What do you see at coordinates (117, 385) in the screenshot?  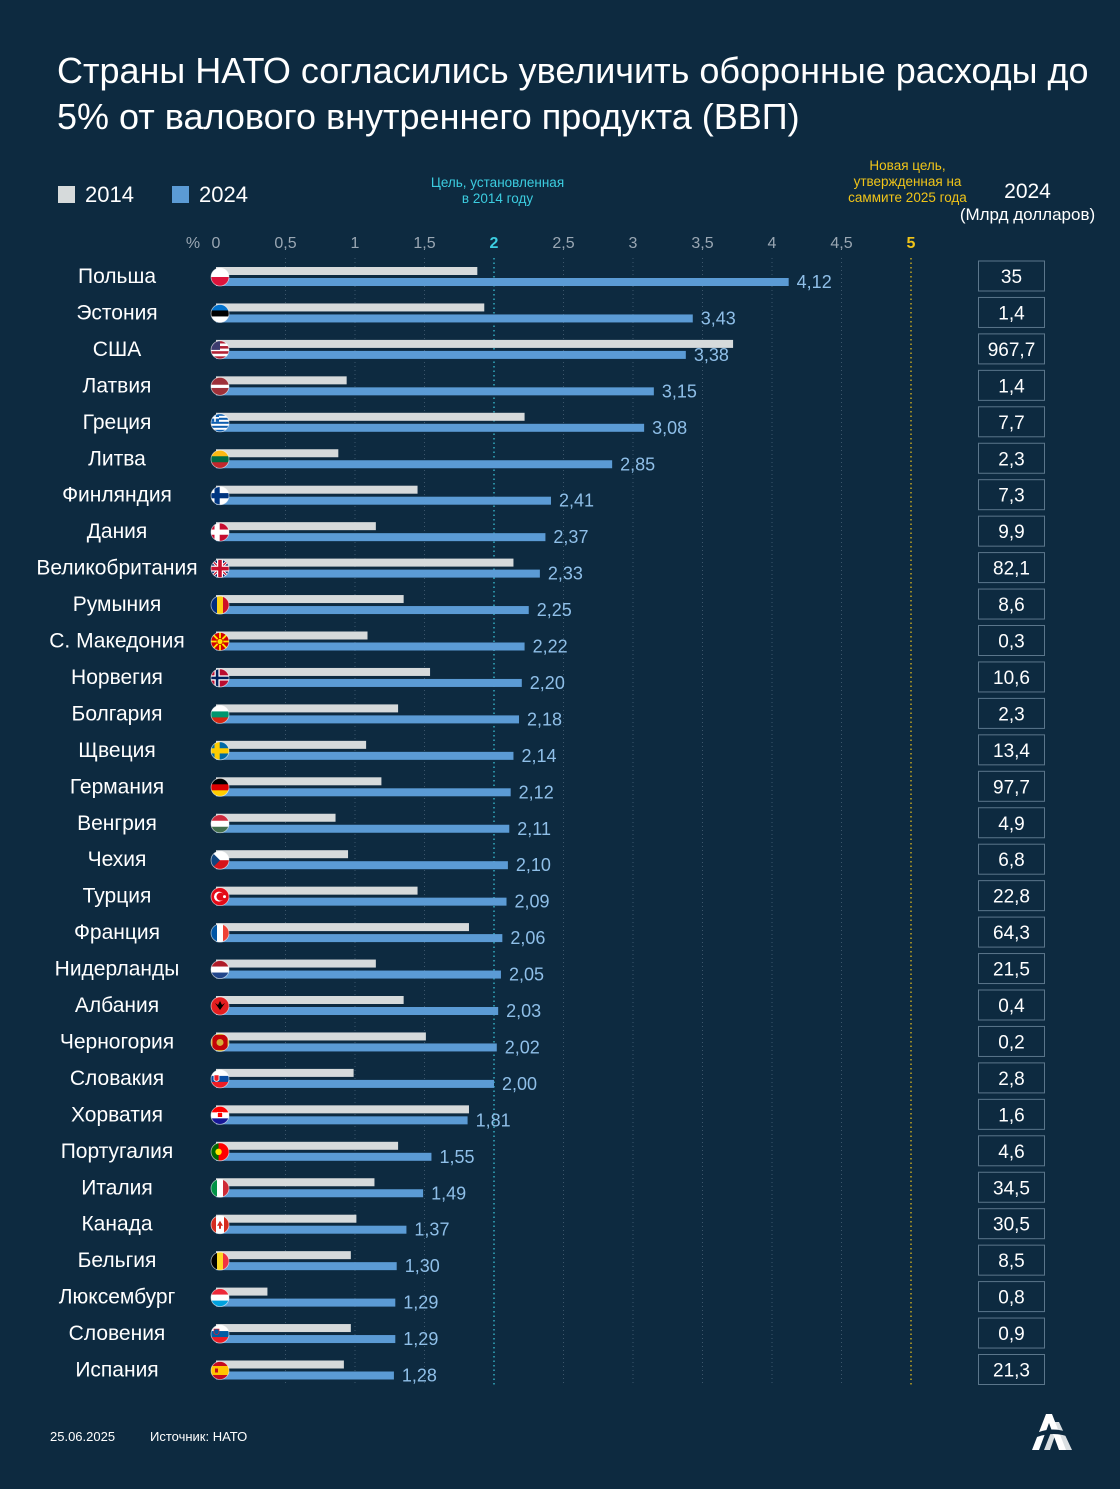 I see `country-label: Латвия` at bounding box center [117, 385].